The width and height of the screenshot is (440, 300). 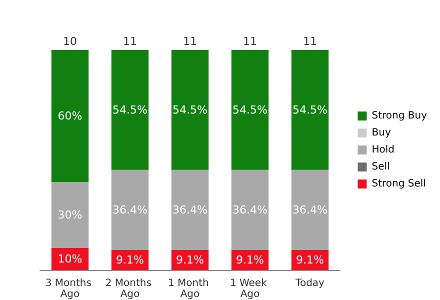 What do you see at coordinates (400, 116) in the screenshot?
I see `legend-label: Strong Buy` at bounding box center [400, 116].